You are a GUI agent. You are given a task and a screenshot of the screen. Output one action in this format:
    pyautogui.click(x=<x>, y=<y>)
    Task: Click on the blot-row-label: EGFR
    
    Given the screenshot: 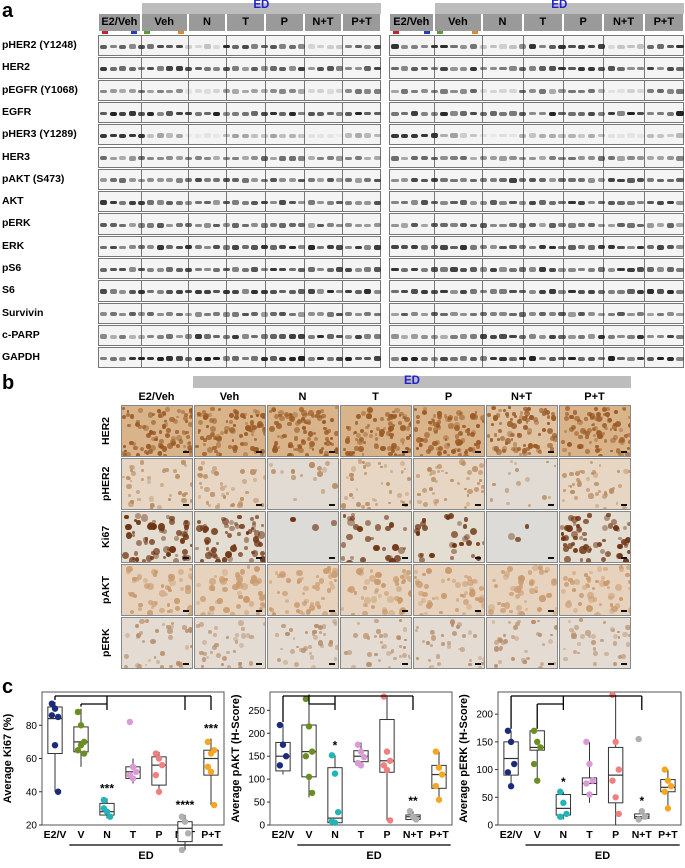 What is the action you would take?
    pyautogui.click(x=17, y=111)
    